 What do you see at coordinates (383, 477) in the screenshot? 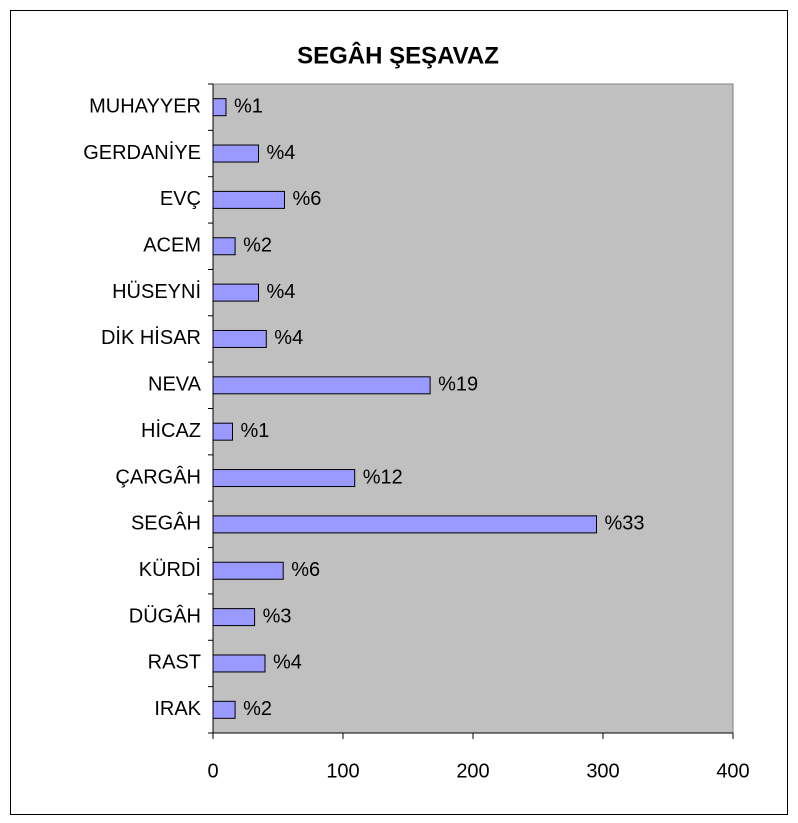
I see `data-label: %12` at bounding box center [383, 477].